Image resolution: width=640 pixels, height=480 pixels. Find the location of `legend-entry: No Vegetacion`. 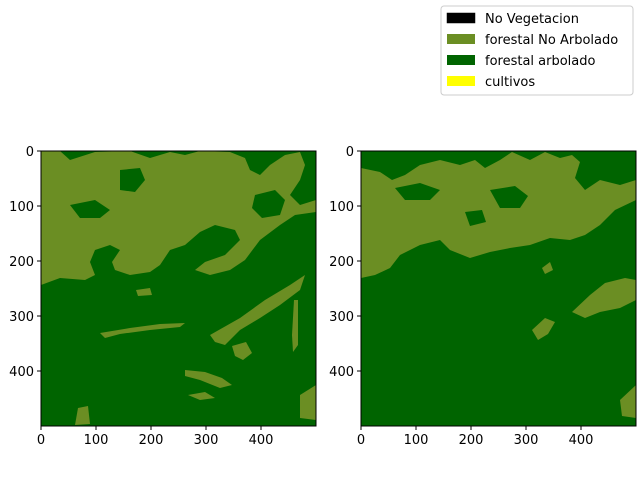

legend-entry: No Vegetacion is located at coordinates (512, 19).